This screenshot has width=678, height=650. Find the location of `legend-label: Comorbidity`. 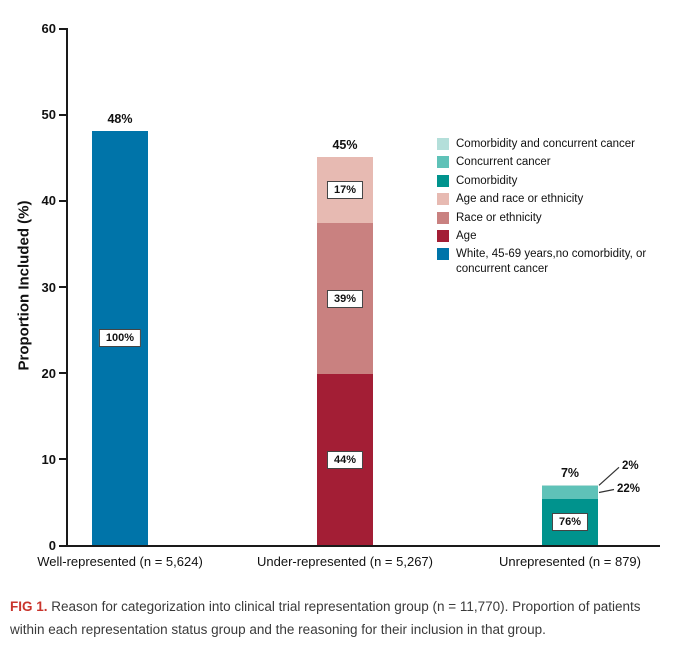

legend-label: Comorbidity is located at coordinates (487, 180).